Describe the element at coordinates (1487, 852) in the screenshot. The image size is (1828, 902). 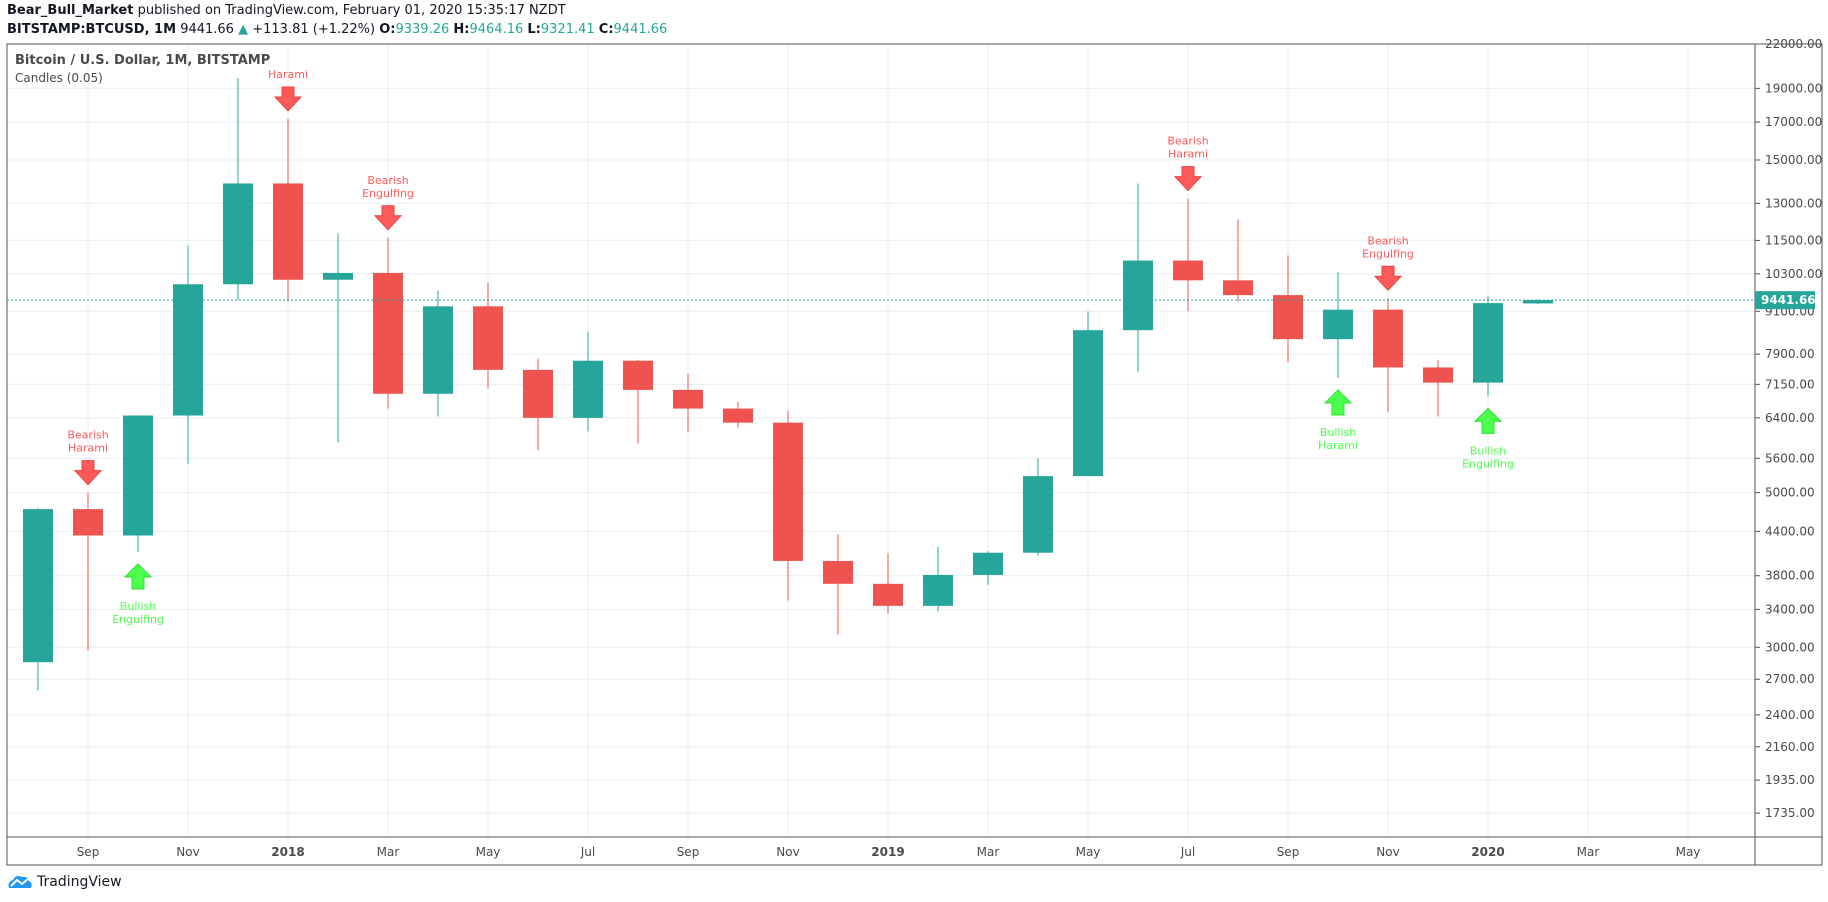
I see `x-tick-label: 2020` at that location.